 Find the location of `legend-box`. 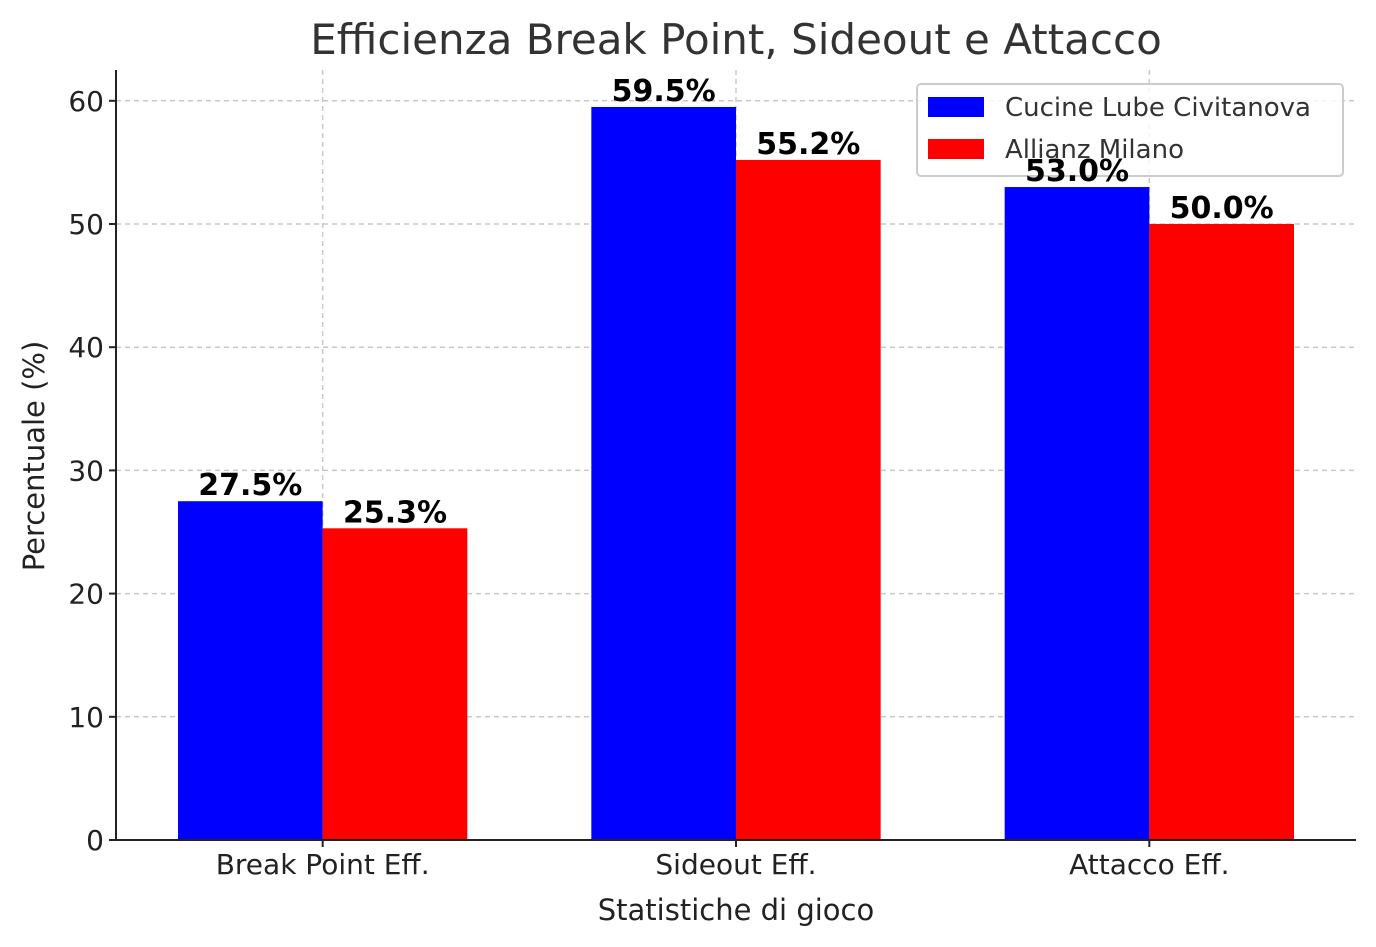

legend-box is located at coordinates (1130, 130).